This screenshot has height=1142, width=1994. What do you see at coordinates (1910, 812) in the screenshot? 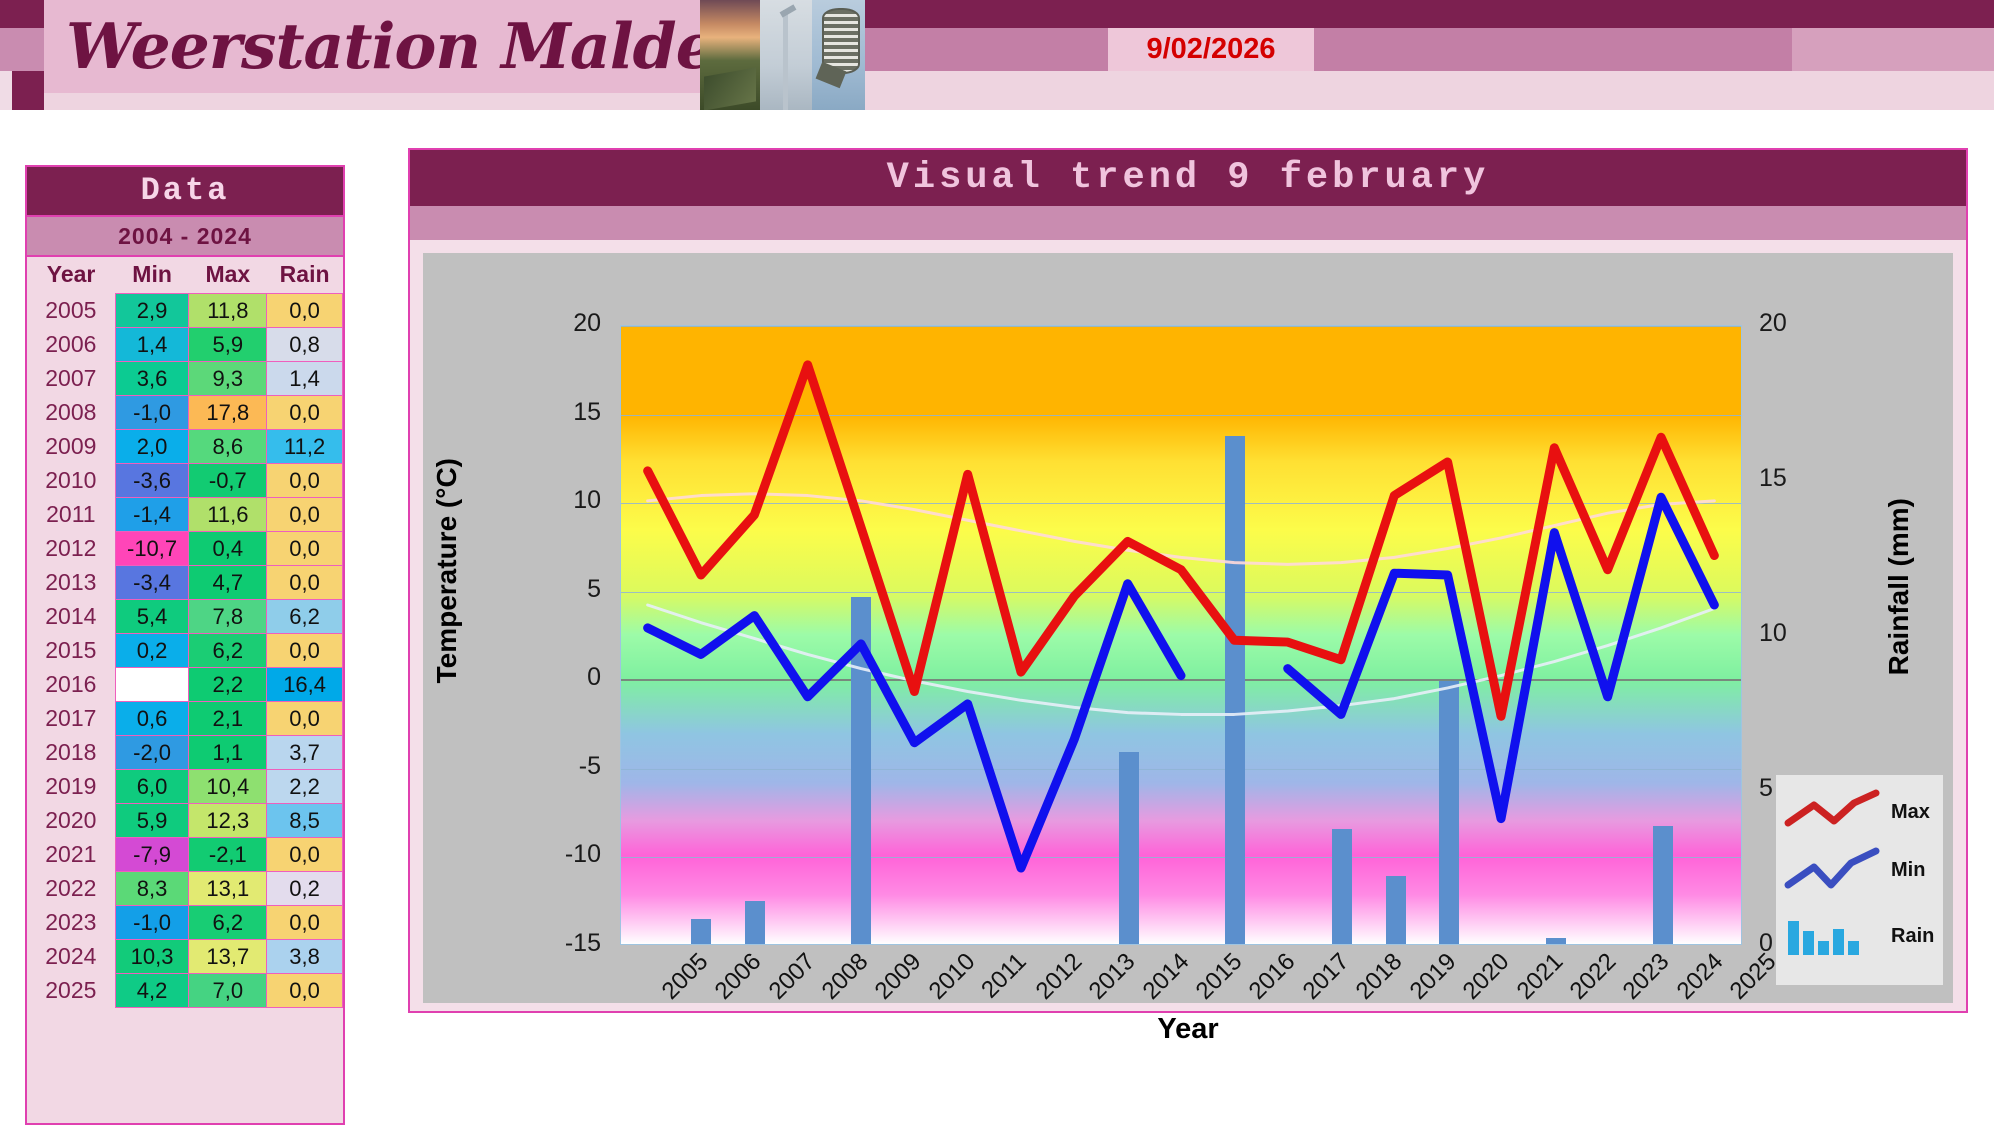
I see `legend-label-max: Max` at bounding box center [1910, 812].